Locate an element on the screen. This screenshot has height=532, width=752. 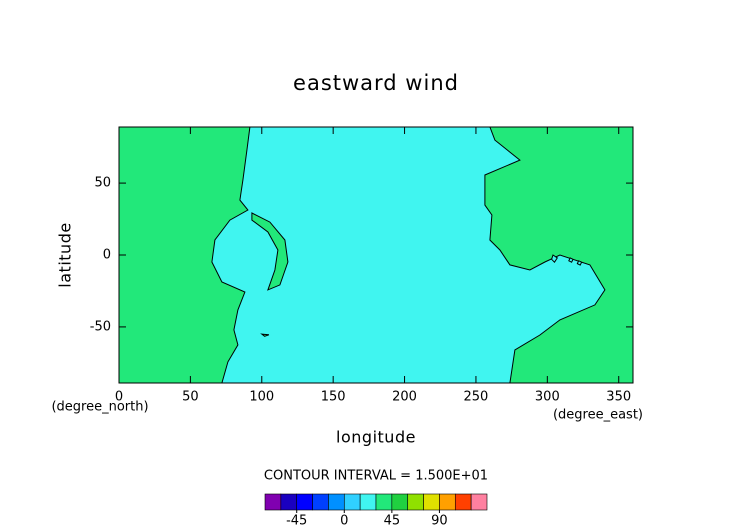
y-tick-label: 50 is located at coordinates (102, 183).